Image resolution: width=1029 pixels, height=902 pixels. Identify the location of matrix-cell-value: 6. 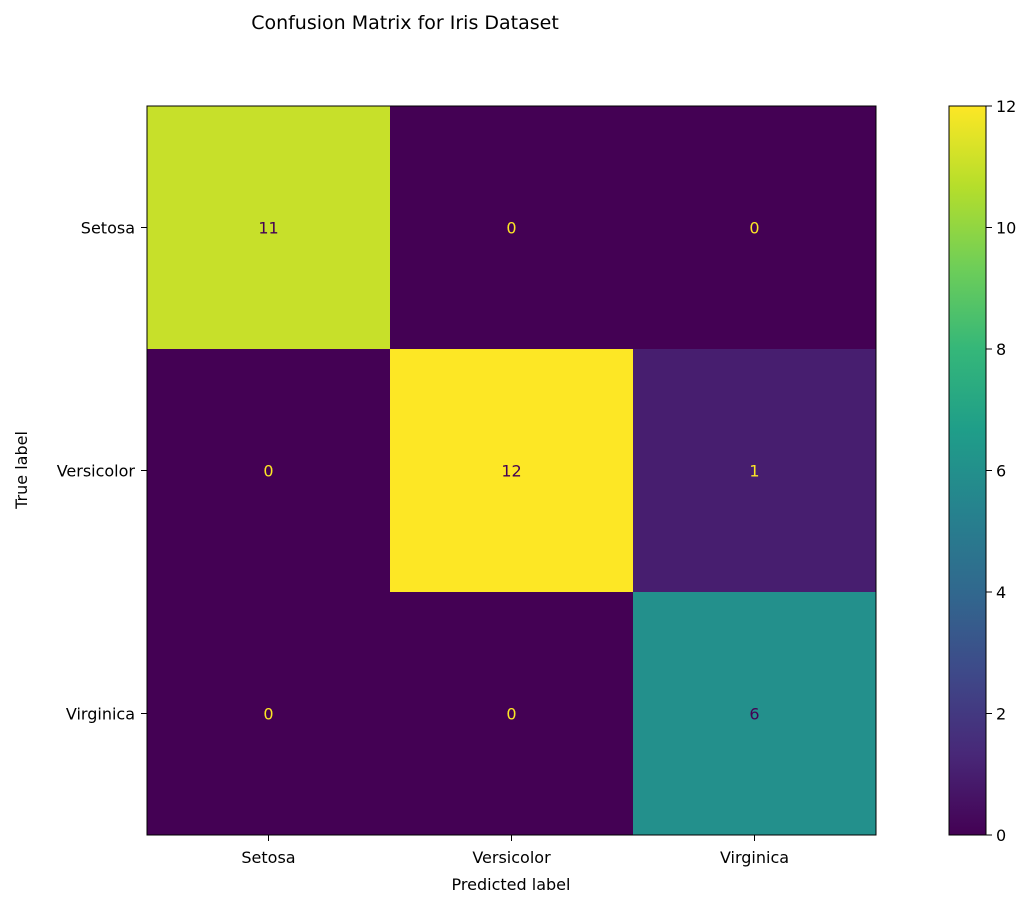
(754, 714).